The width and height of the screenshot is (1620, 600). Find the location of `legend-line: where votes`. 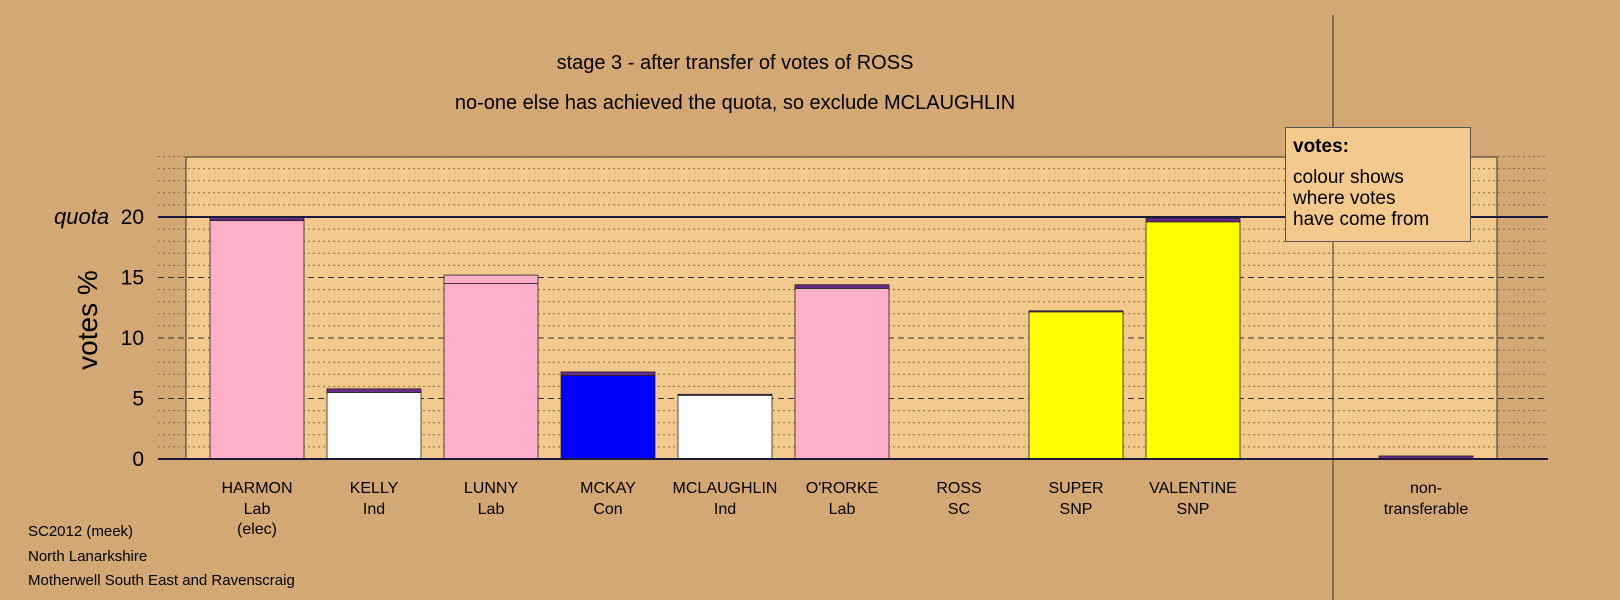

legend-line: where votes is located at coordinates (1344, 198).